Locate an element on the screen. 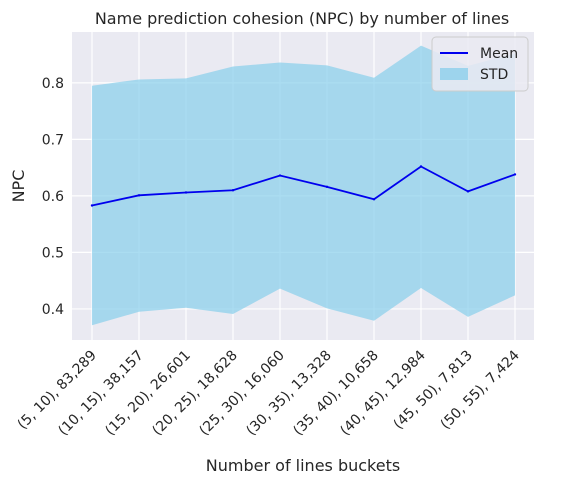 This screenshot has height=484, width=570. x-tick-label: (10, 15), 38,157 is located at coordinates (100, 393).